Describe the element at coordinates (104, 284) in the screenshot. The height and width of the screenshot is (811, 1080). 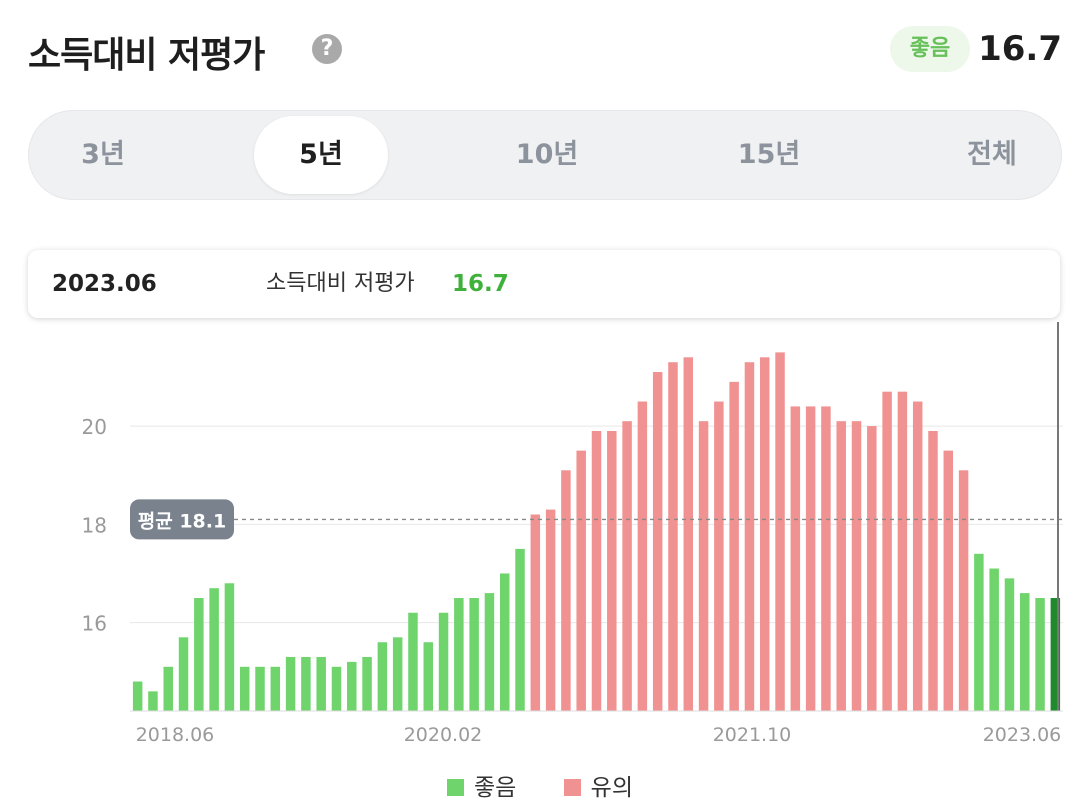
I see `tooltip-date: 2023.06` at that location.